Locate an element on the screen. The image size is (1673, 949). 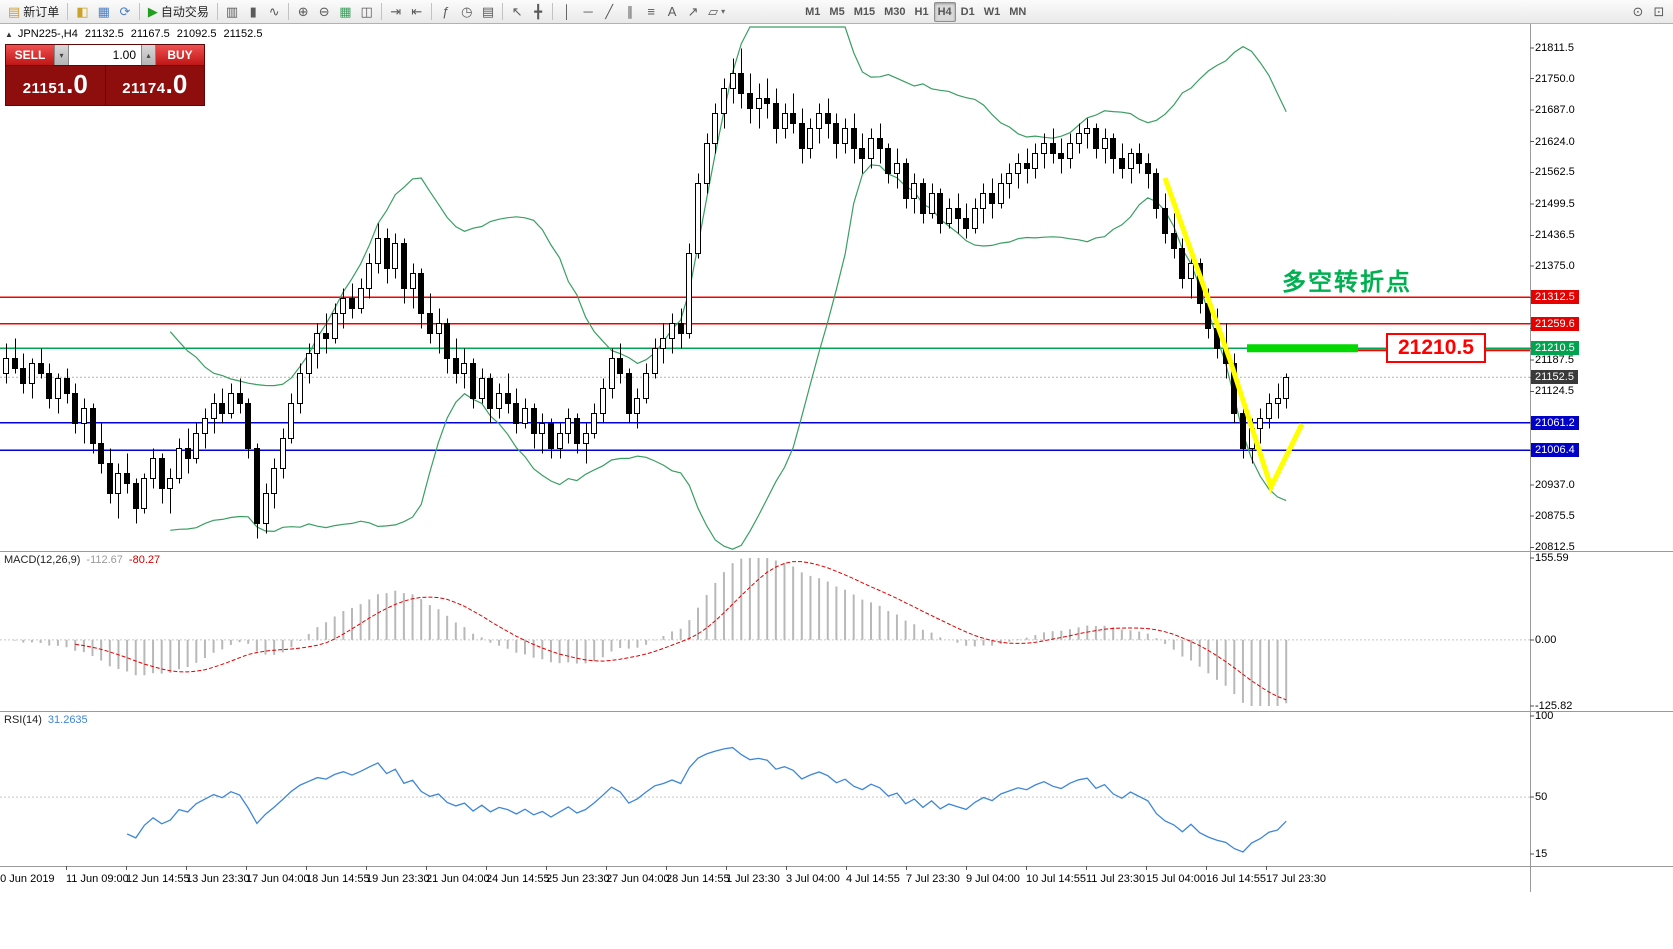
rsi-scale-label: 50 is located at coordinates (1541, 797).